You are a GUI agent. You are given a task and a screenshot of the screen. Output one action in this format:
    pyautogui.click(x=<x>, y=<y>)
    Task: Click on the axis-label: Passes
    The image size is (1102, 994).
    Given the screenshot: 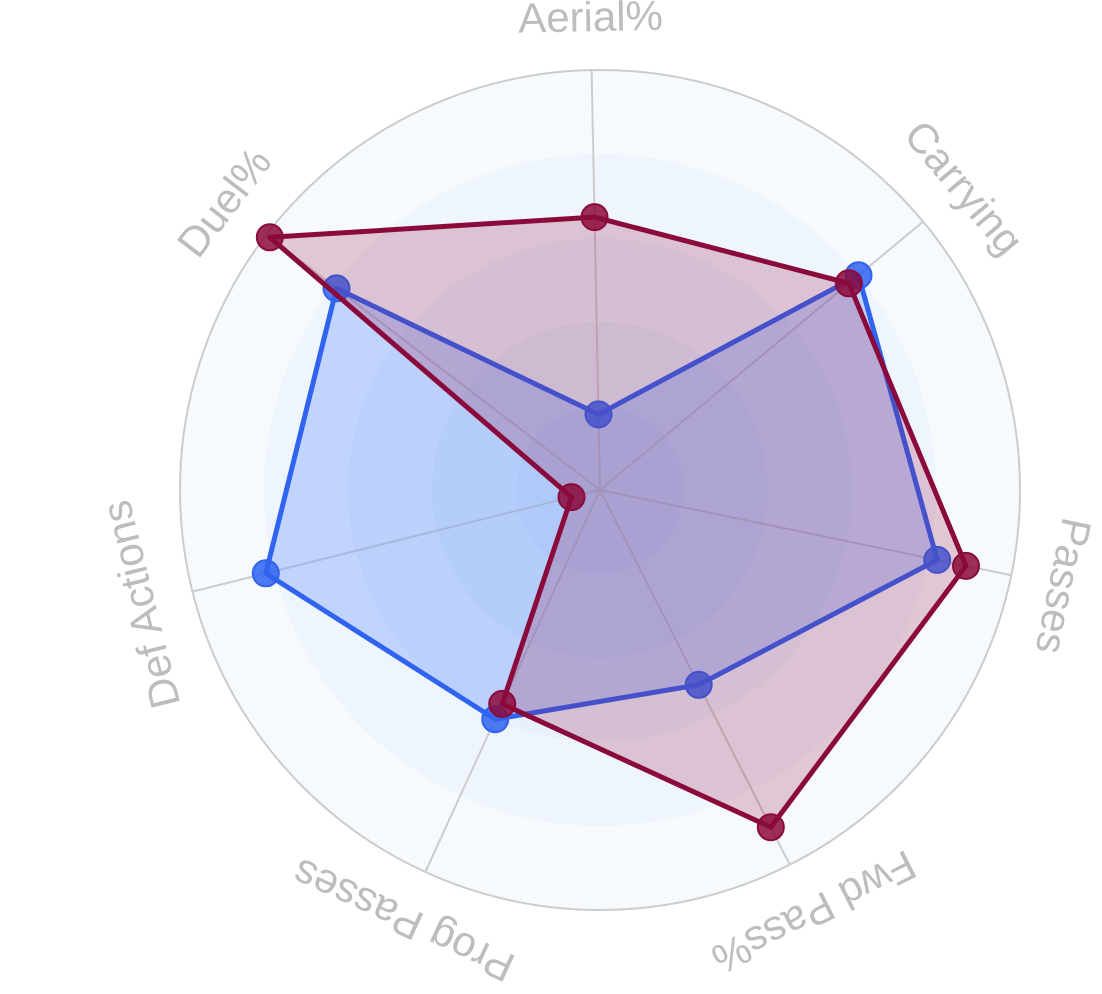 What is the action you would take?
    pyautogui.click(x=1064, y=586)
    